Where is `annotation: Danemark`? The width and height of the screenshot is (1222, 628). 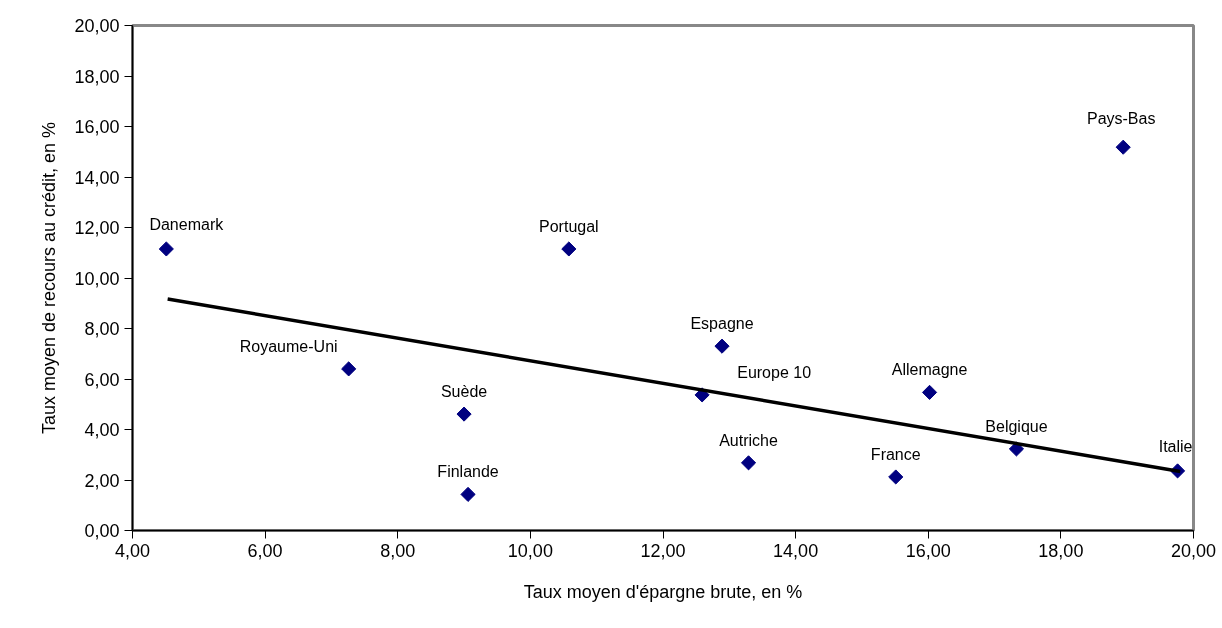
annotation: Danemark is located at coordinates (187, 224).